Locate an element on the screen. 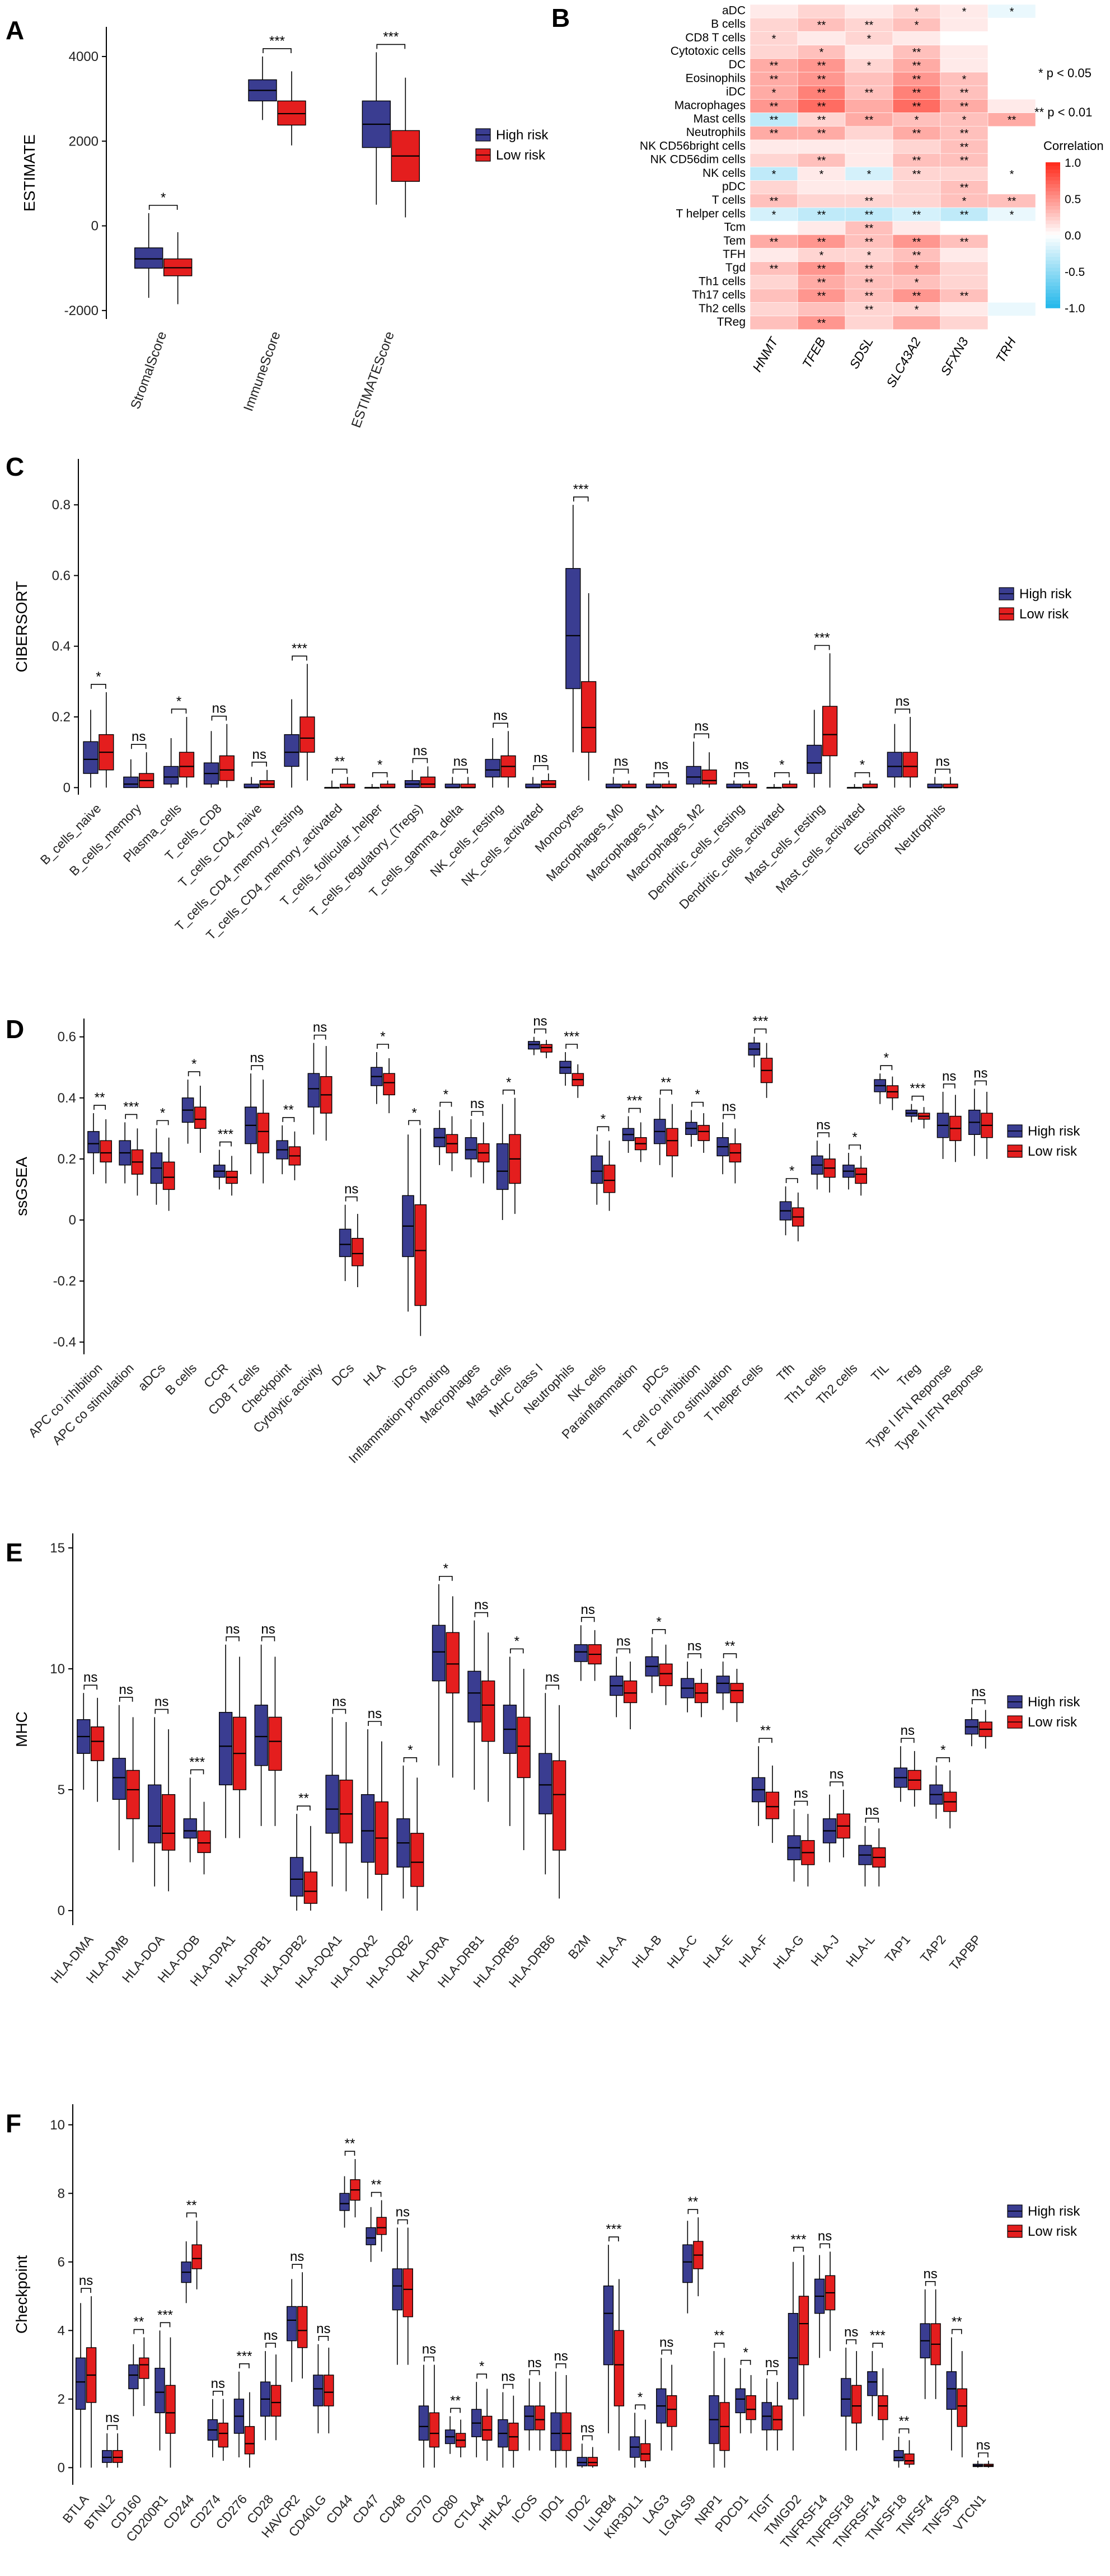  y-tick-label: 2 is located at coordinates (62, 2399).